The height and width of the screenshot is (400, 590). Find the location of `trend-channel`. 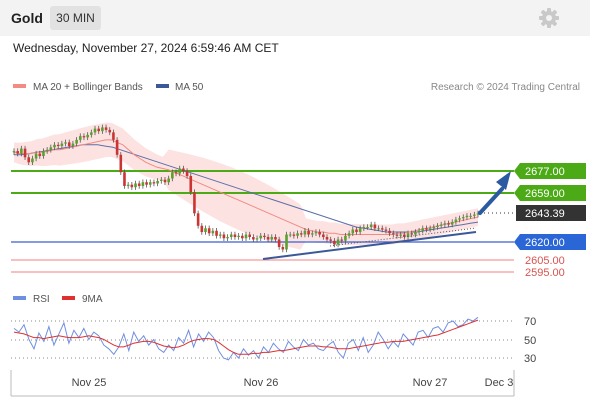

trend-channel is located at coordinates (403, 237).